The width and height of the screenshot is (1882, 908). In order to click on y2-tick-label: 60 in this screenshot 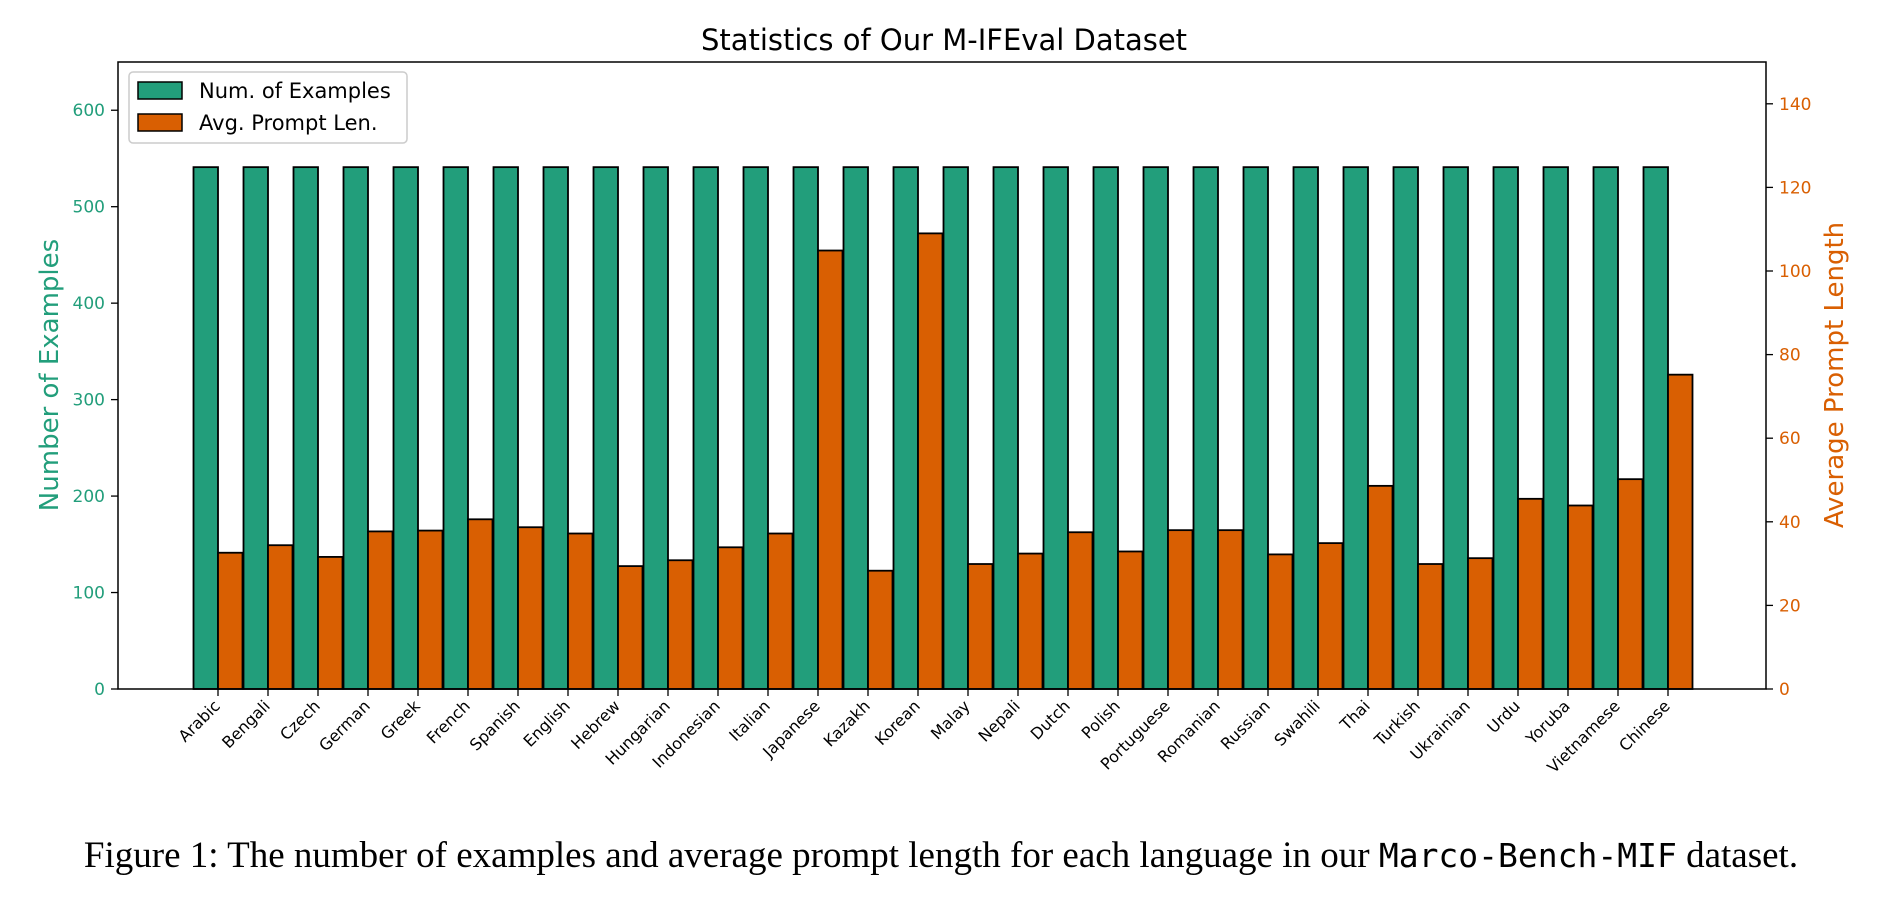, I will do `click(1790, 439)`.